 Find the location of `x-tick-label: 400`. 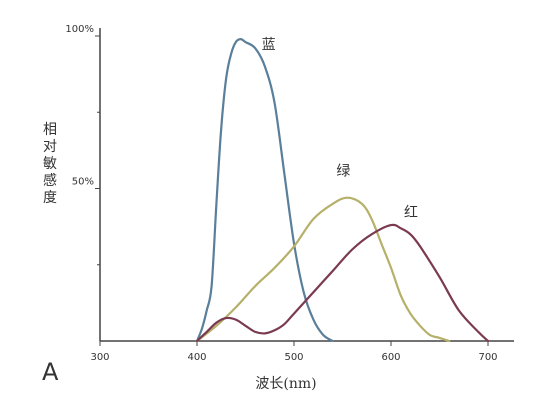

x-tick-label: 400 is located at coordinates (196, 357).